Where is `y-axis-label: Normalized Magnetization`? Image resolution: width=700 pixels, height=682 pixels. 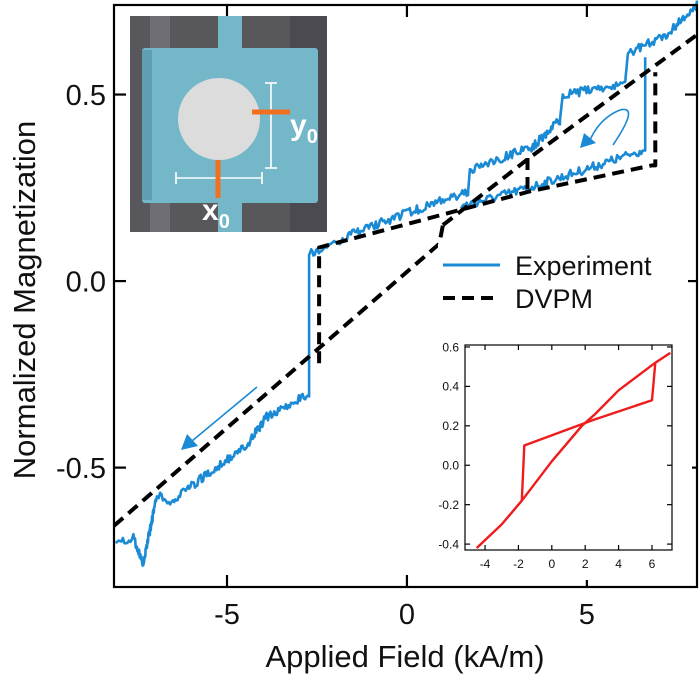 y-axis-label: Normalized Magnetization is located at coordinates (24, 300).